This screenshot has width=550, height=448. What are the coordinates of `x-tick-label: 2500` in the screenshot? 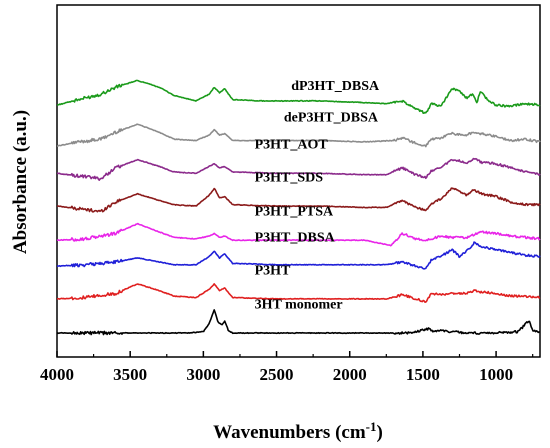 It's located at (277, 374).